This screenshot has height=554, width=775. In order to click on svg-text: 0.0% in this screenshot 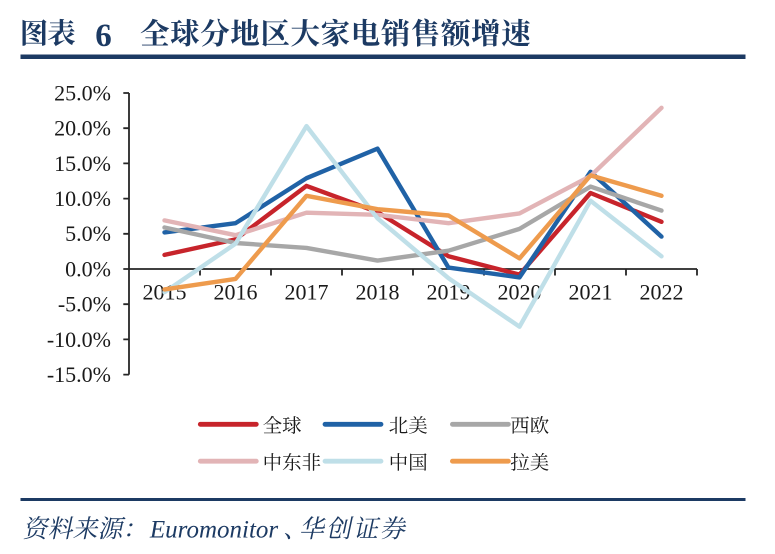, I will do `click(88, 268)`.